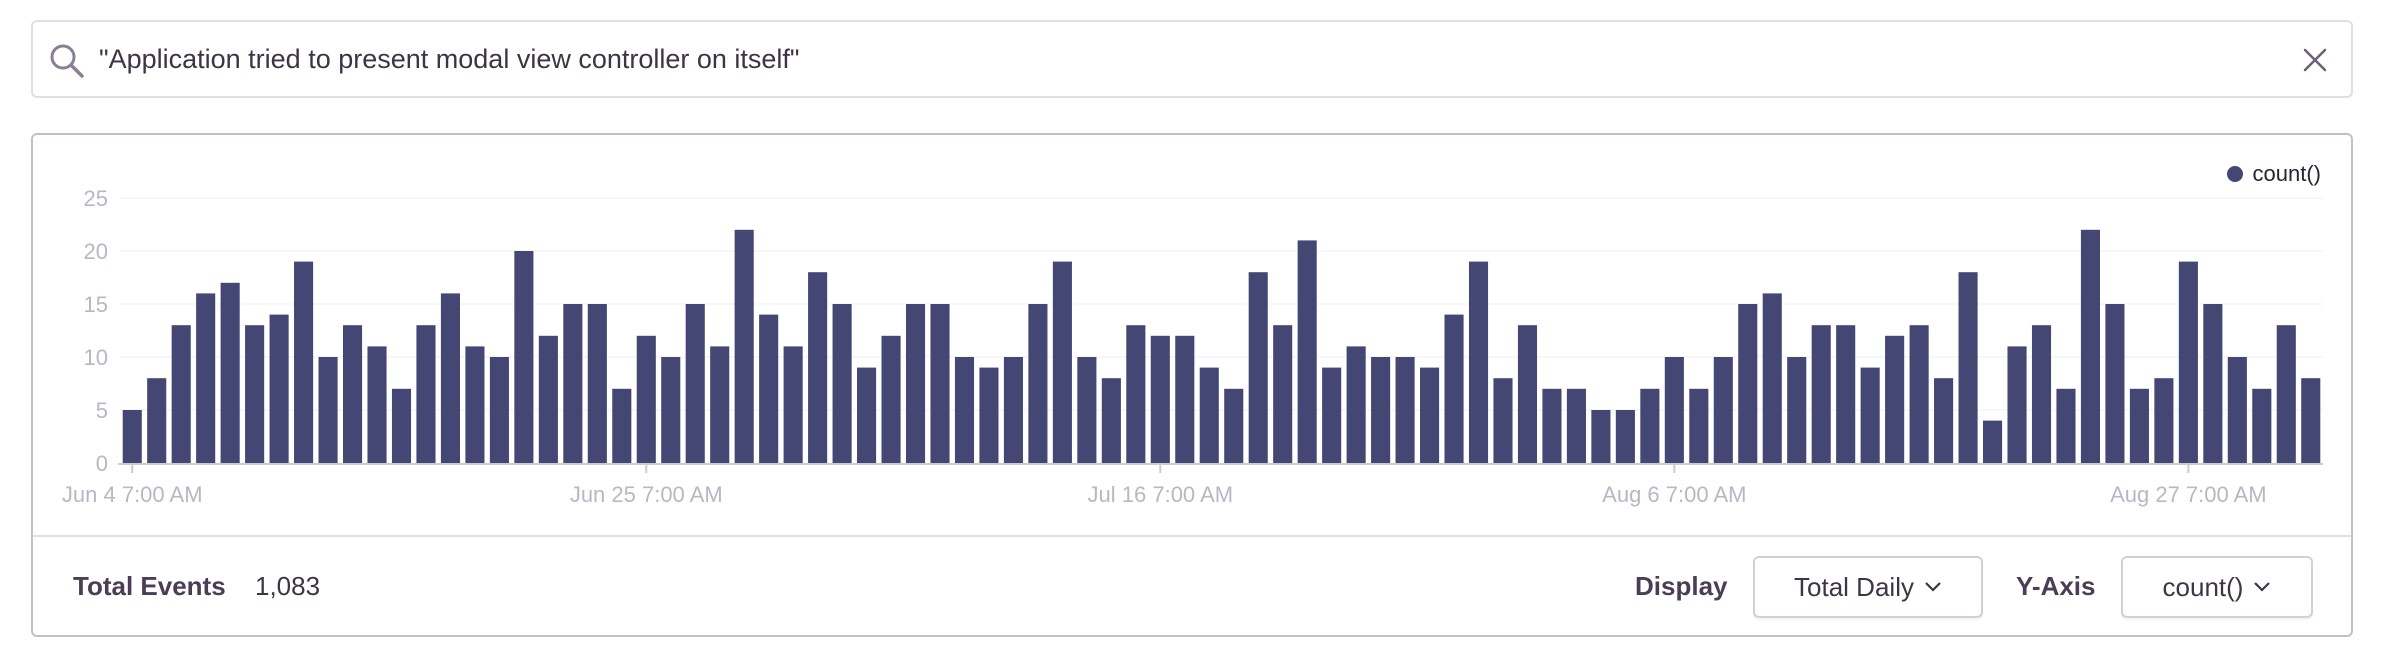 The width and height of the screenshot is (2386, 656). I want to click on yaxis-dropdown: count(), so click(2217, 587).